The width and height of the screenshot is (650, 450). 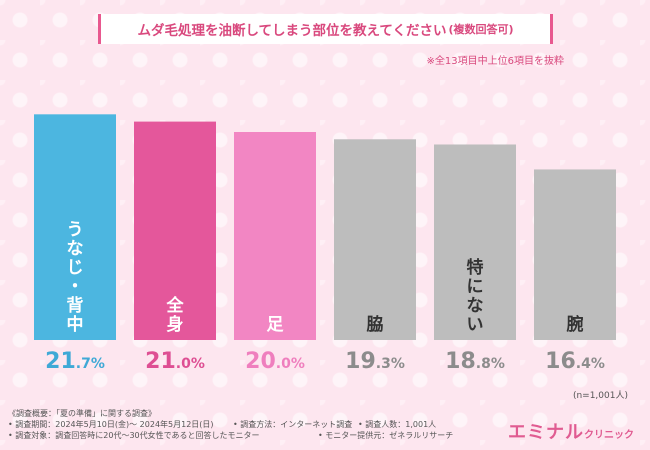 I want to click on value-label-3: 19.3%, so click(x=375, y=361).